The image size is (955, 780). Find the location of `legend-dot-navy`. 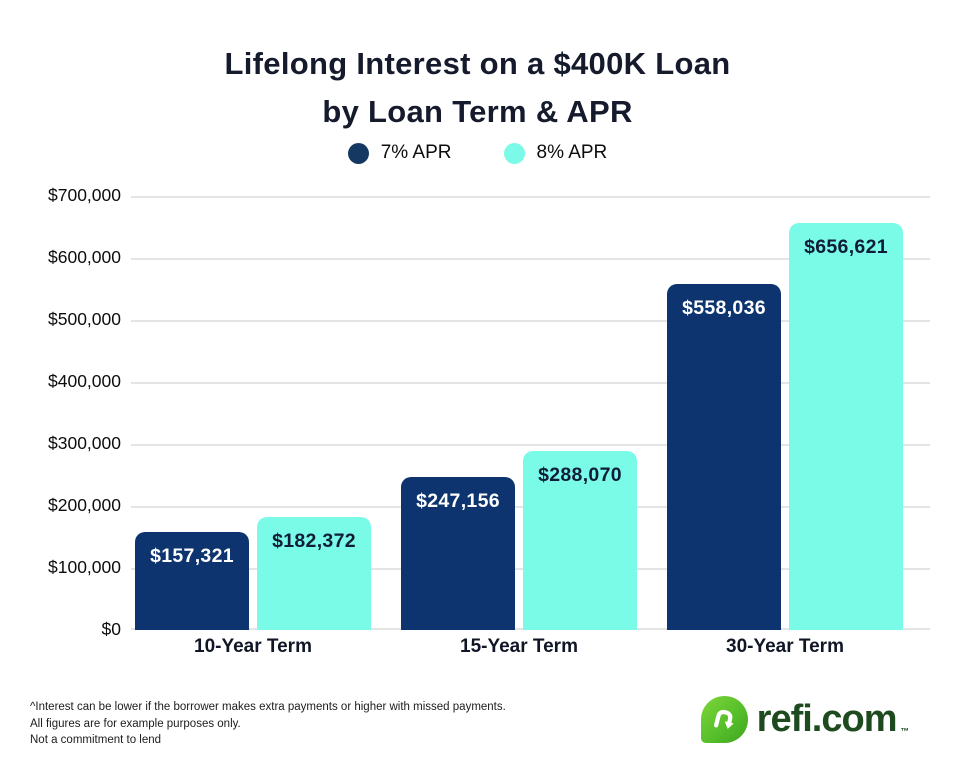

legend-dot-navy is located at coordinates (358, 153).